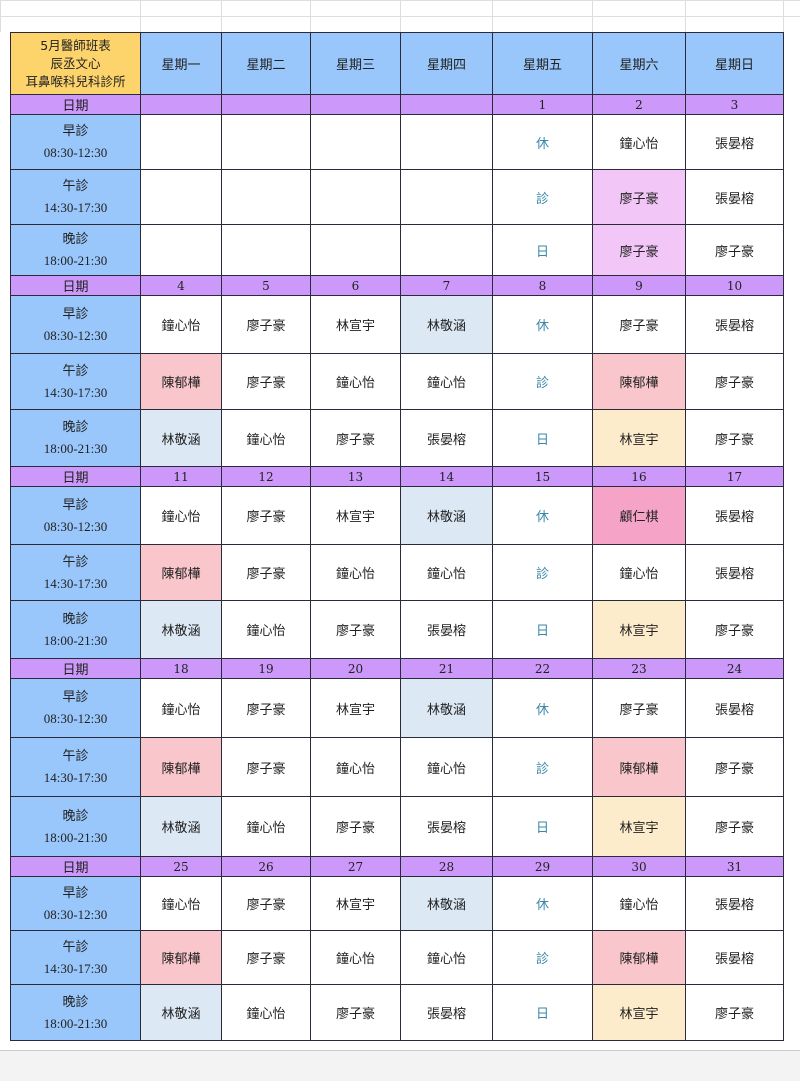 This screenshot has width=800, height=1081. What do you see at coordinates (355, 668) in the screenshot?
I see `date-cell: 20` at bounding box center [355, 668].